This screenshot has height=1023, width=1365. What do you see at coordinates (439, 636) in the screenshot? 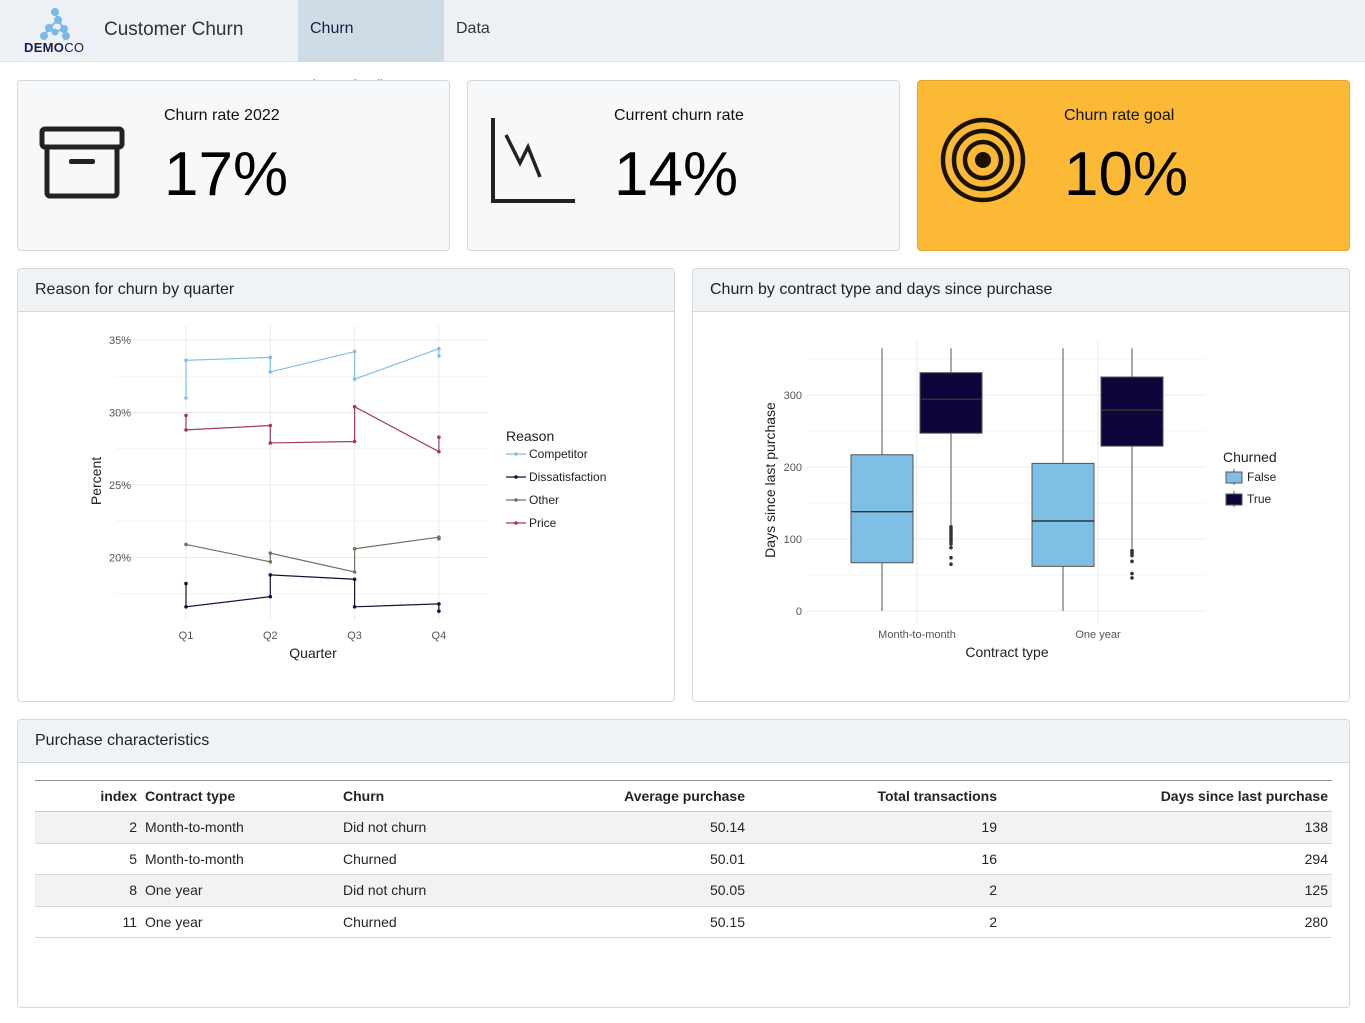
I see `x-tick-label: Q4` at bounding box center [439, 636].